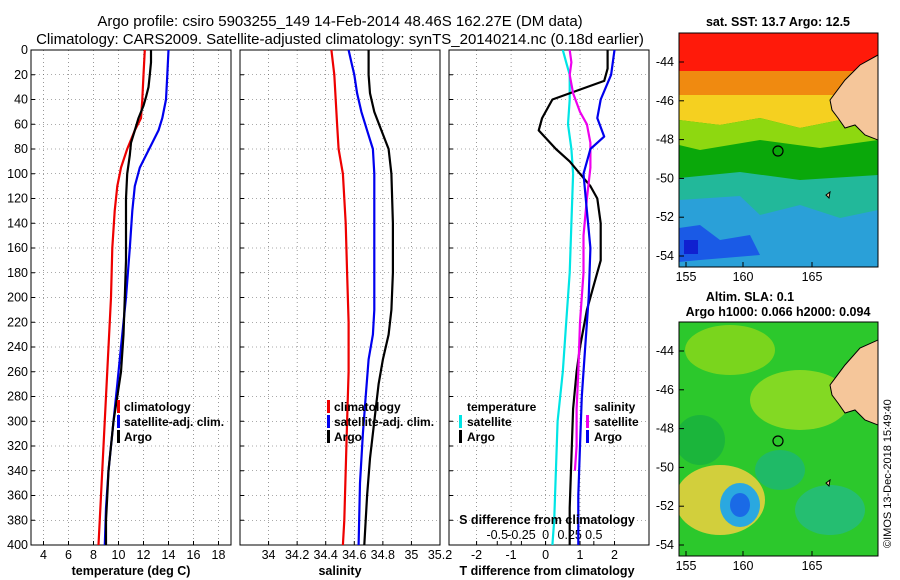 The image size is (900, 580). What do you see at coordinates (546, 571) in the screenshot?
I see `difference-xlabel: T difference from climatology` at bounding box center [546, 571].